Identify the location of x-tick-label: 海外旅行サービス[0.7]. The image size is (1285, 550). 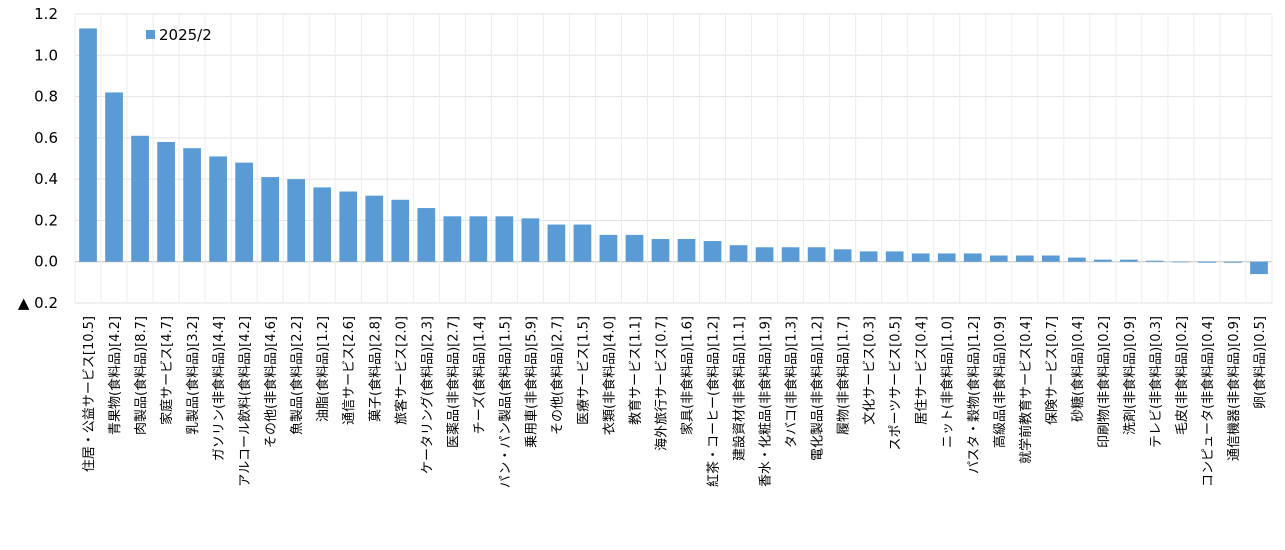
(661, 383).